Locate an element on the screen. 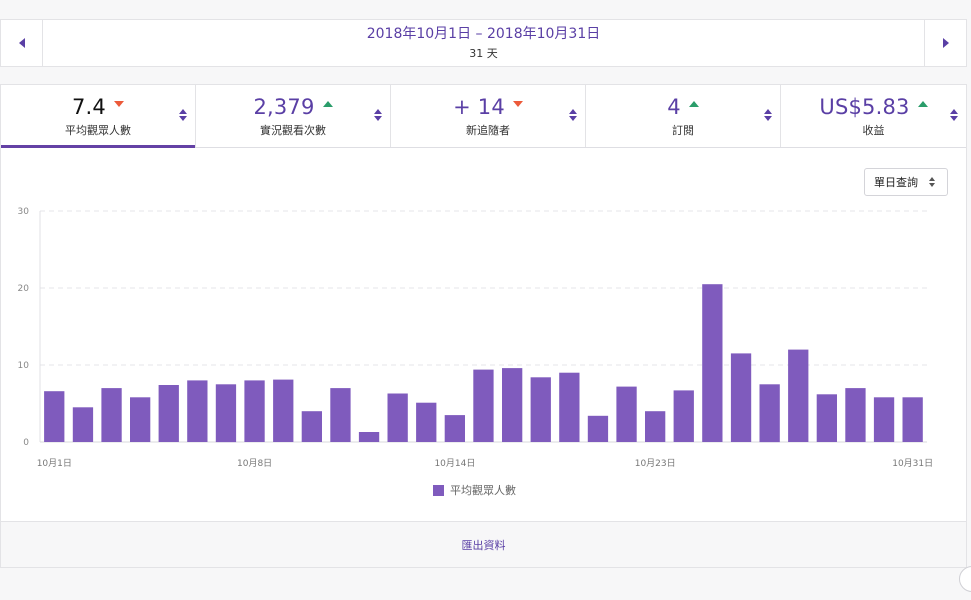  export-bar: 匯出資料 is located at coordinates (483, 544).